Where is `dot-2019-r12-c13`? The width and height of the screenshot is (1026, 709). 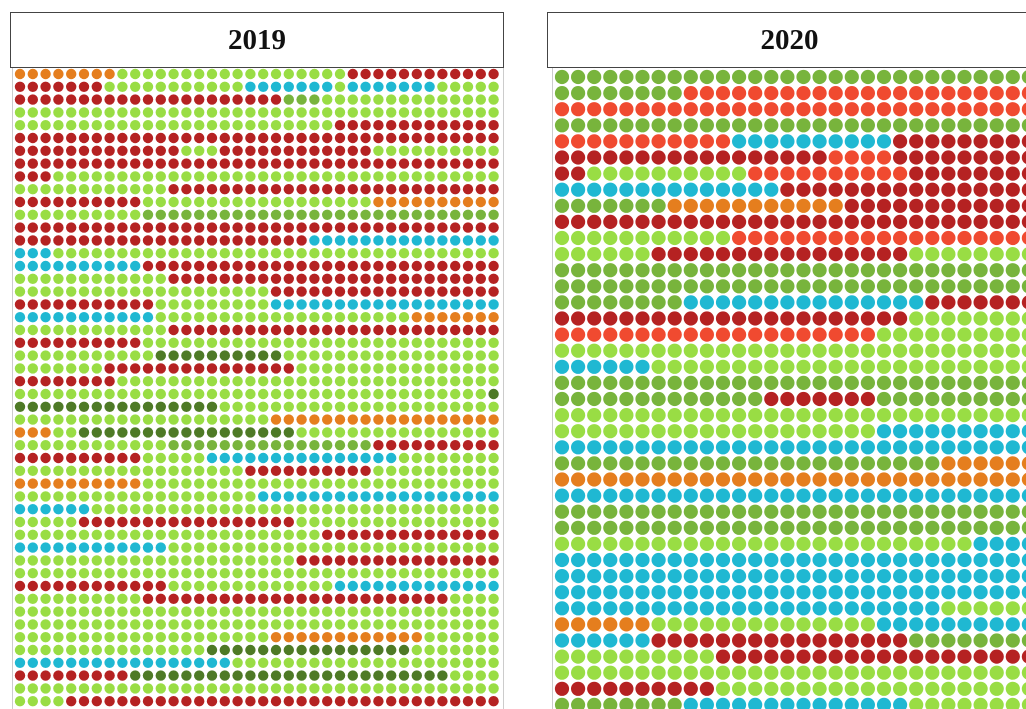 dot-2019-r12-c13 is located at coordinates (186, 227).